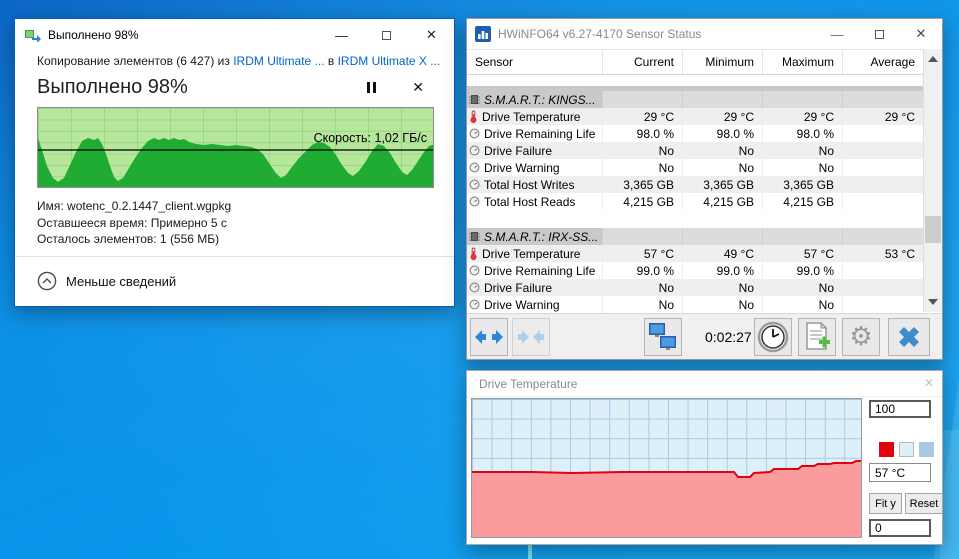 This screenshot has height=559, width=959. I want to click on clock-icon, so click(773, 337).